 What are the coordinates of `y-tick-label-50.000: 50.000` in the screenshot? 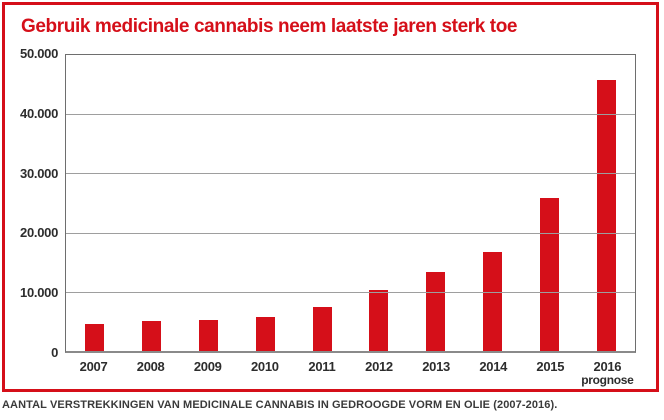 It's located at (39, 53).